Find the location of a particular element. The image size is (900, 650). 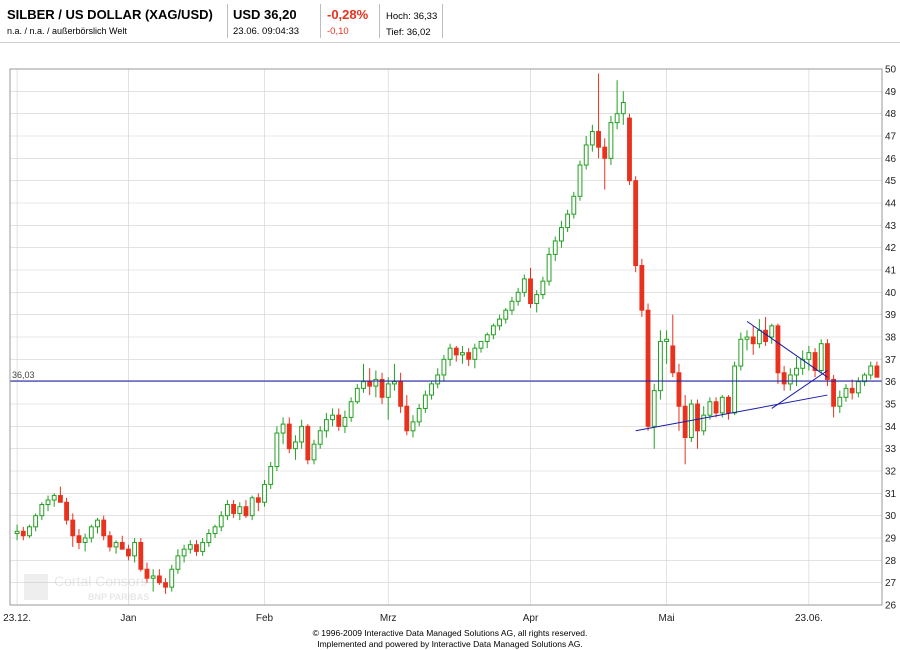

y-tick-label: 41 is located at coordinates (891, 271).